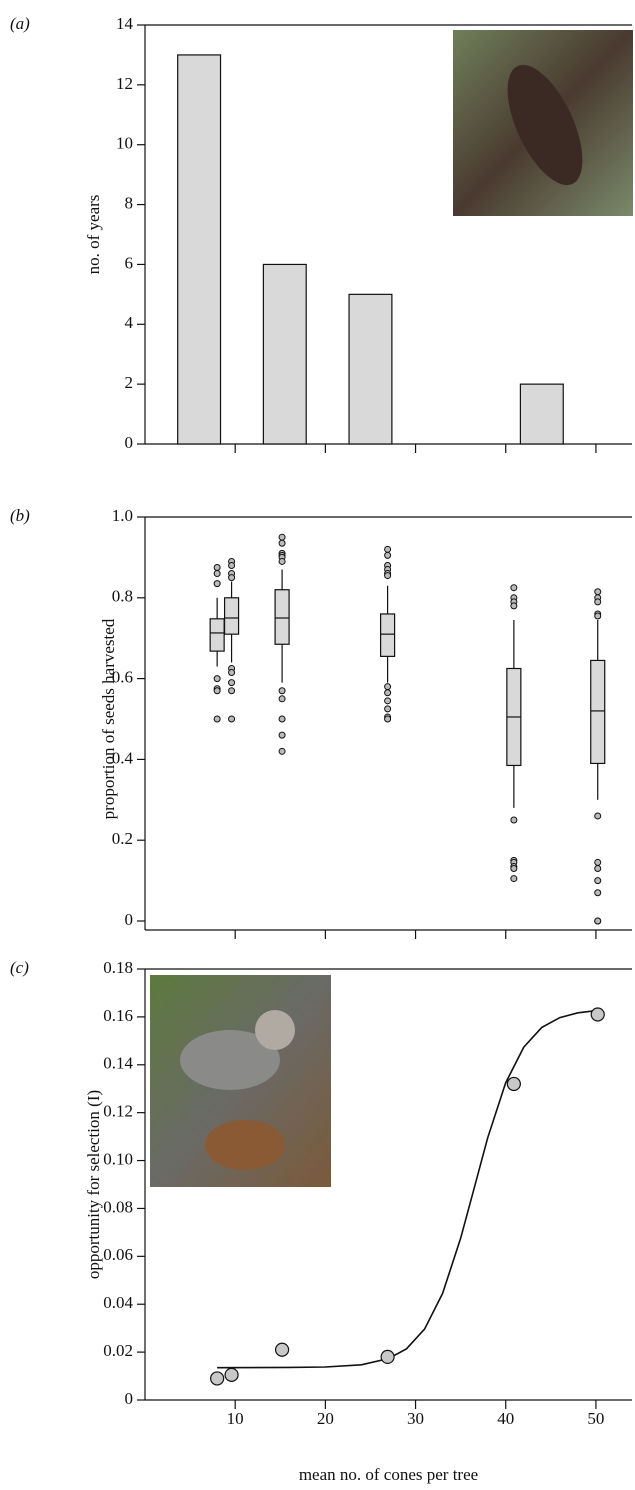 The width and height of the screenshot is (635, 1490). Describe the element at coordinates (122, 515) in the screenshot. I see `y-tick-label: 1.0` at that location.